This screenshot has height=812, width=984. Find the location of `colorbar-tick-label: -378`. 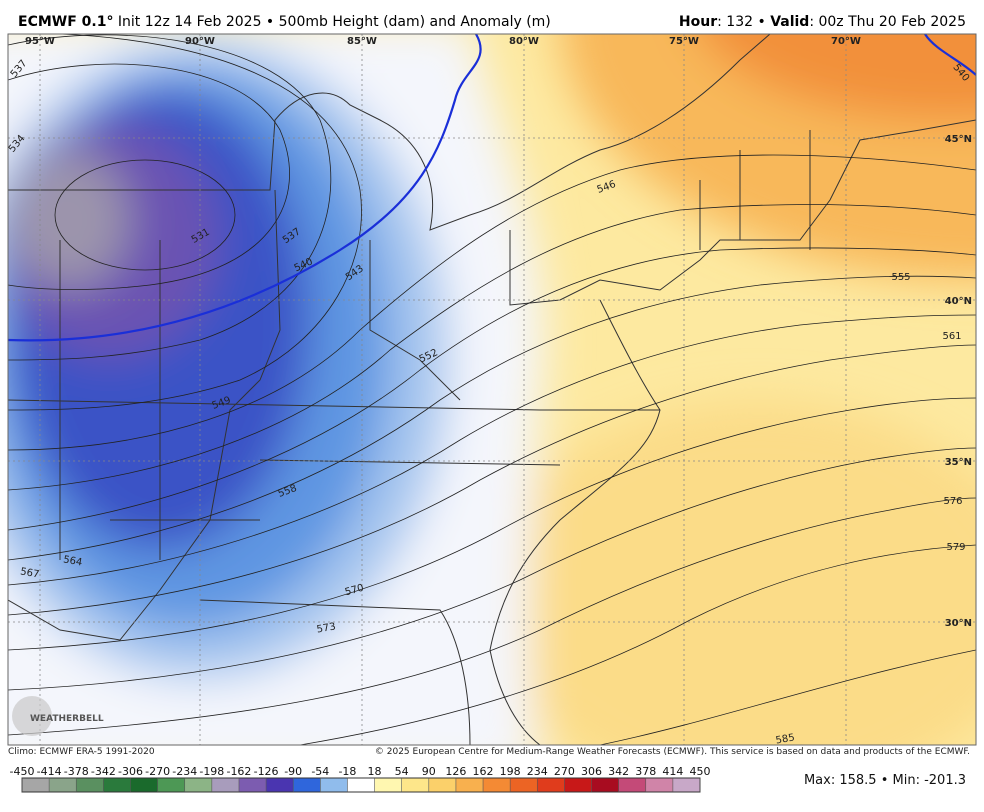

colorbar-tick-label: -378 is located at coordinates (76, 771).